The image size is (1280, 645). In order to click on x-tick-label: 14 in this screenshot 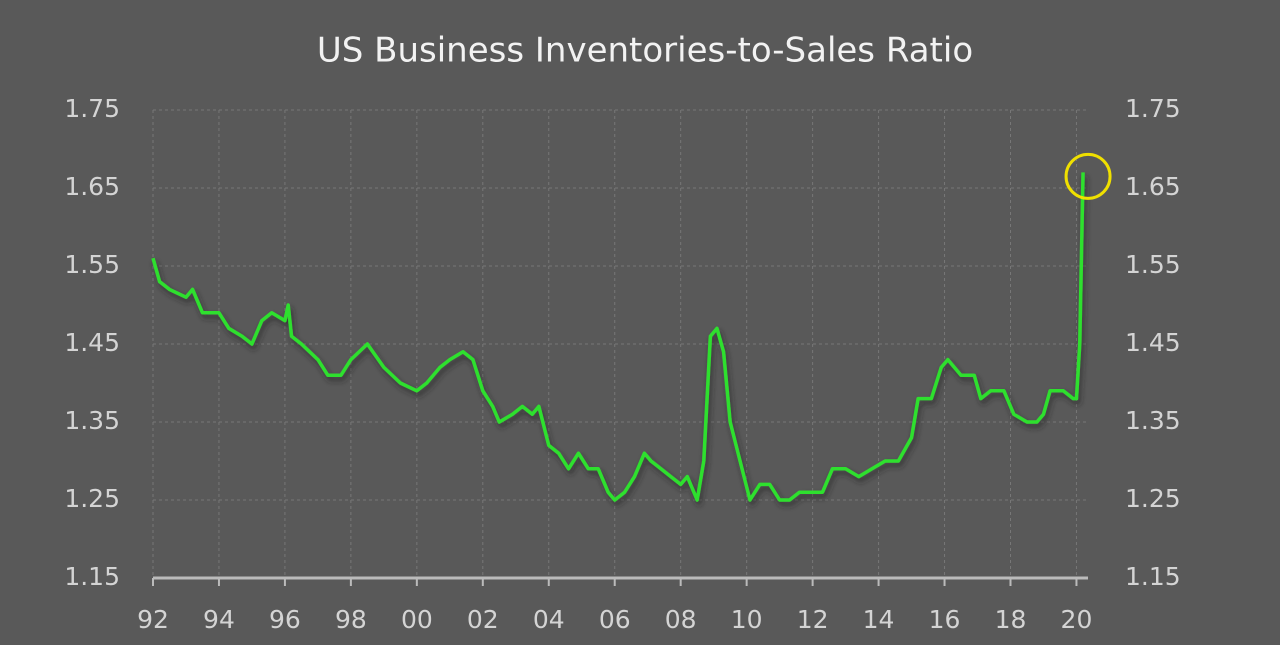, I will do `click(879, 619)`.